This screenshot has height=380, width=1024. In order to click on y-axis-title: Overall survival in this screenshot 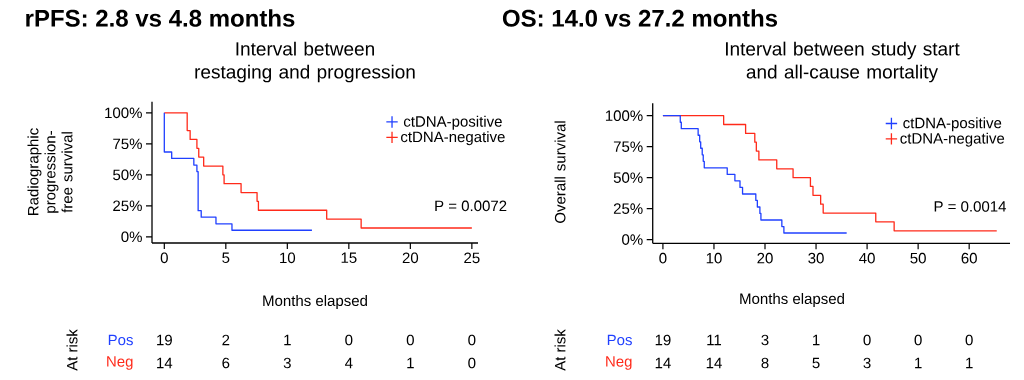, I will do `click(560, 172)`.